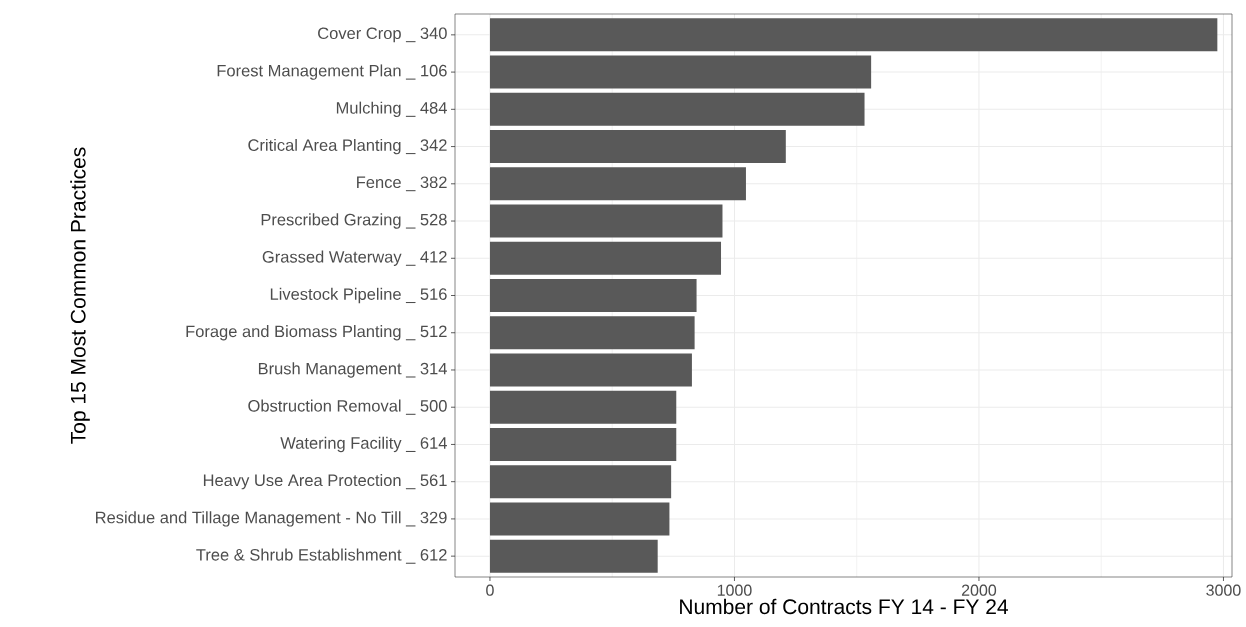  I want to click on y-tick-label: Obstruction Removal _ 500, so click(347, 407).